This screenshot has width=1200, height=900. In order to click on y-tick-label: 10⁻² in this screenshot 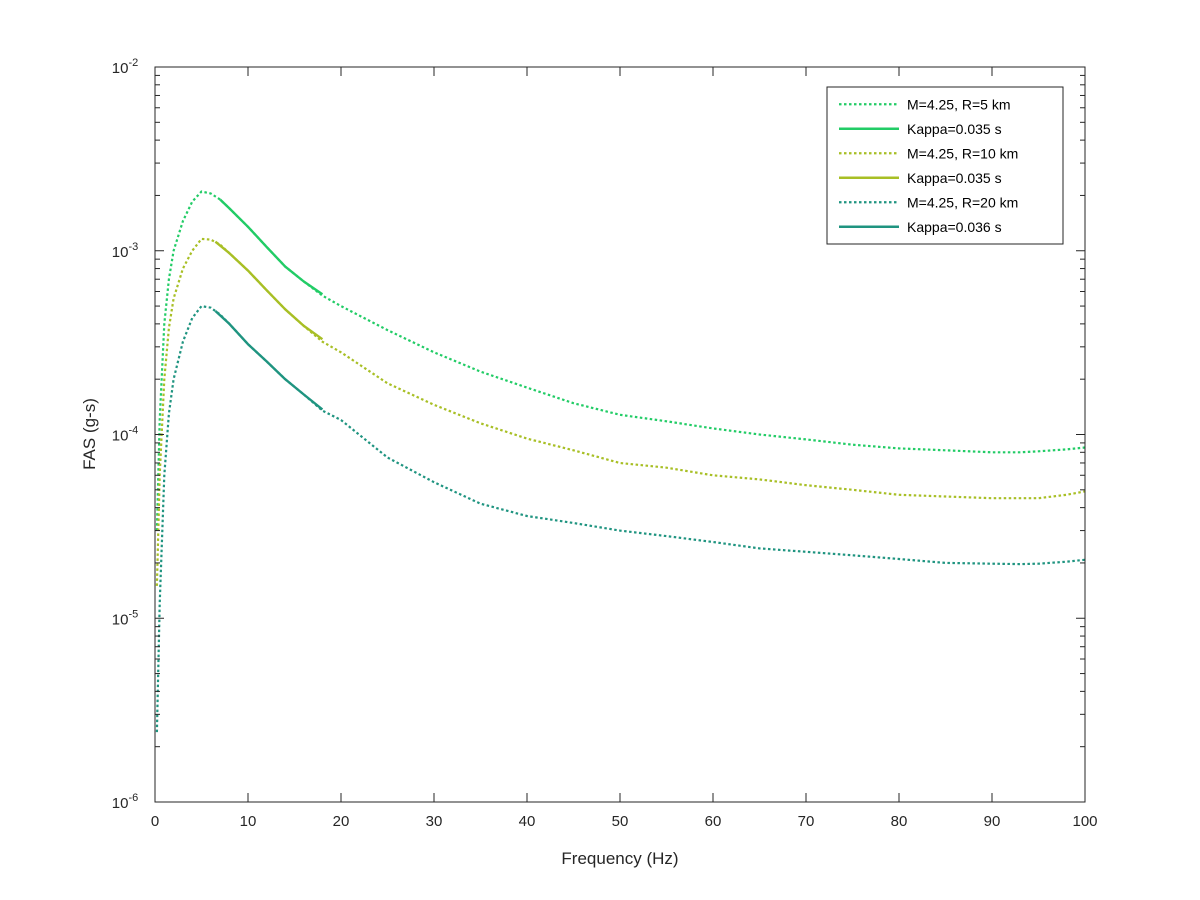, I will do `click(125, 67)`.